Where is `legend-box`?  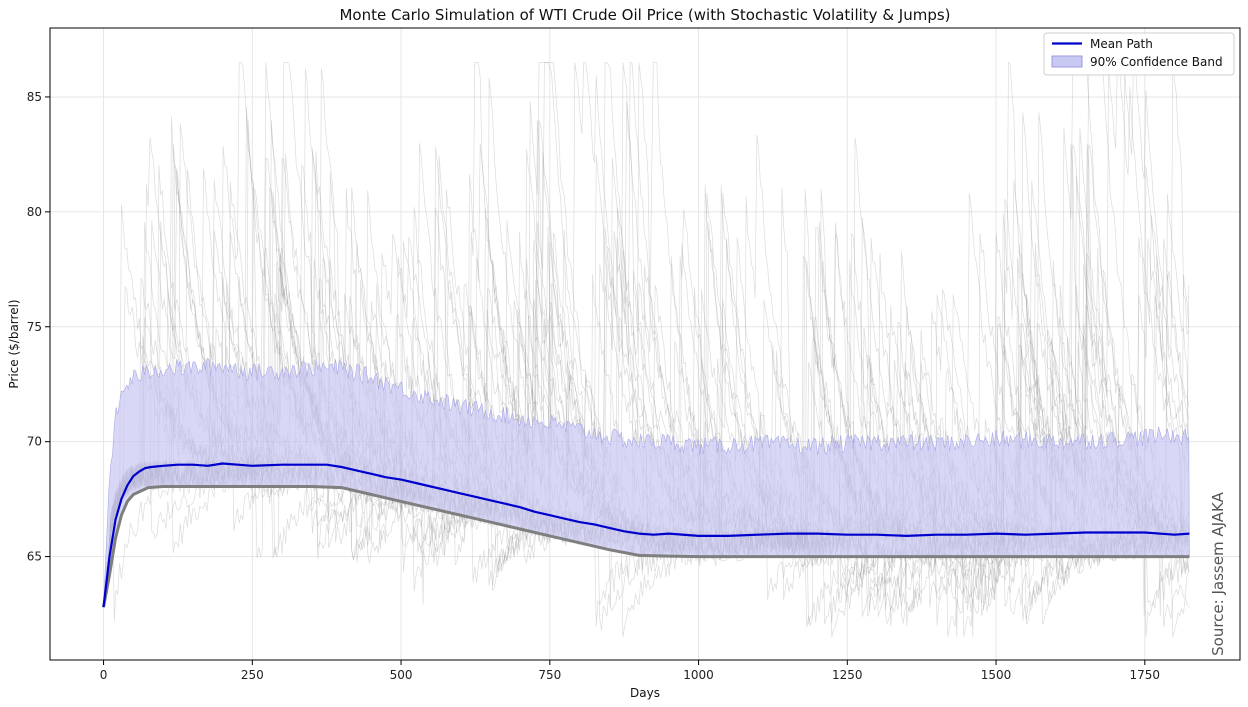 legend-box is located at coordinates (1139, 54).